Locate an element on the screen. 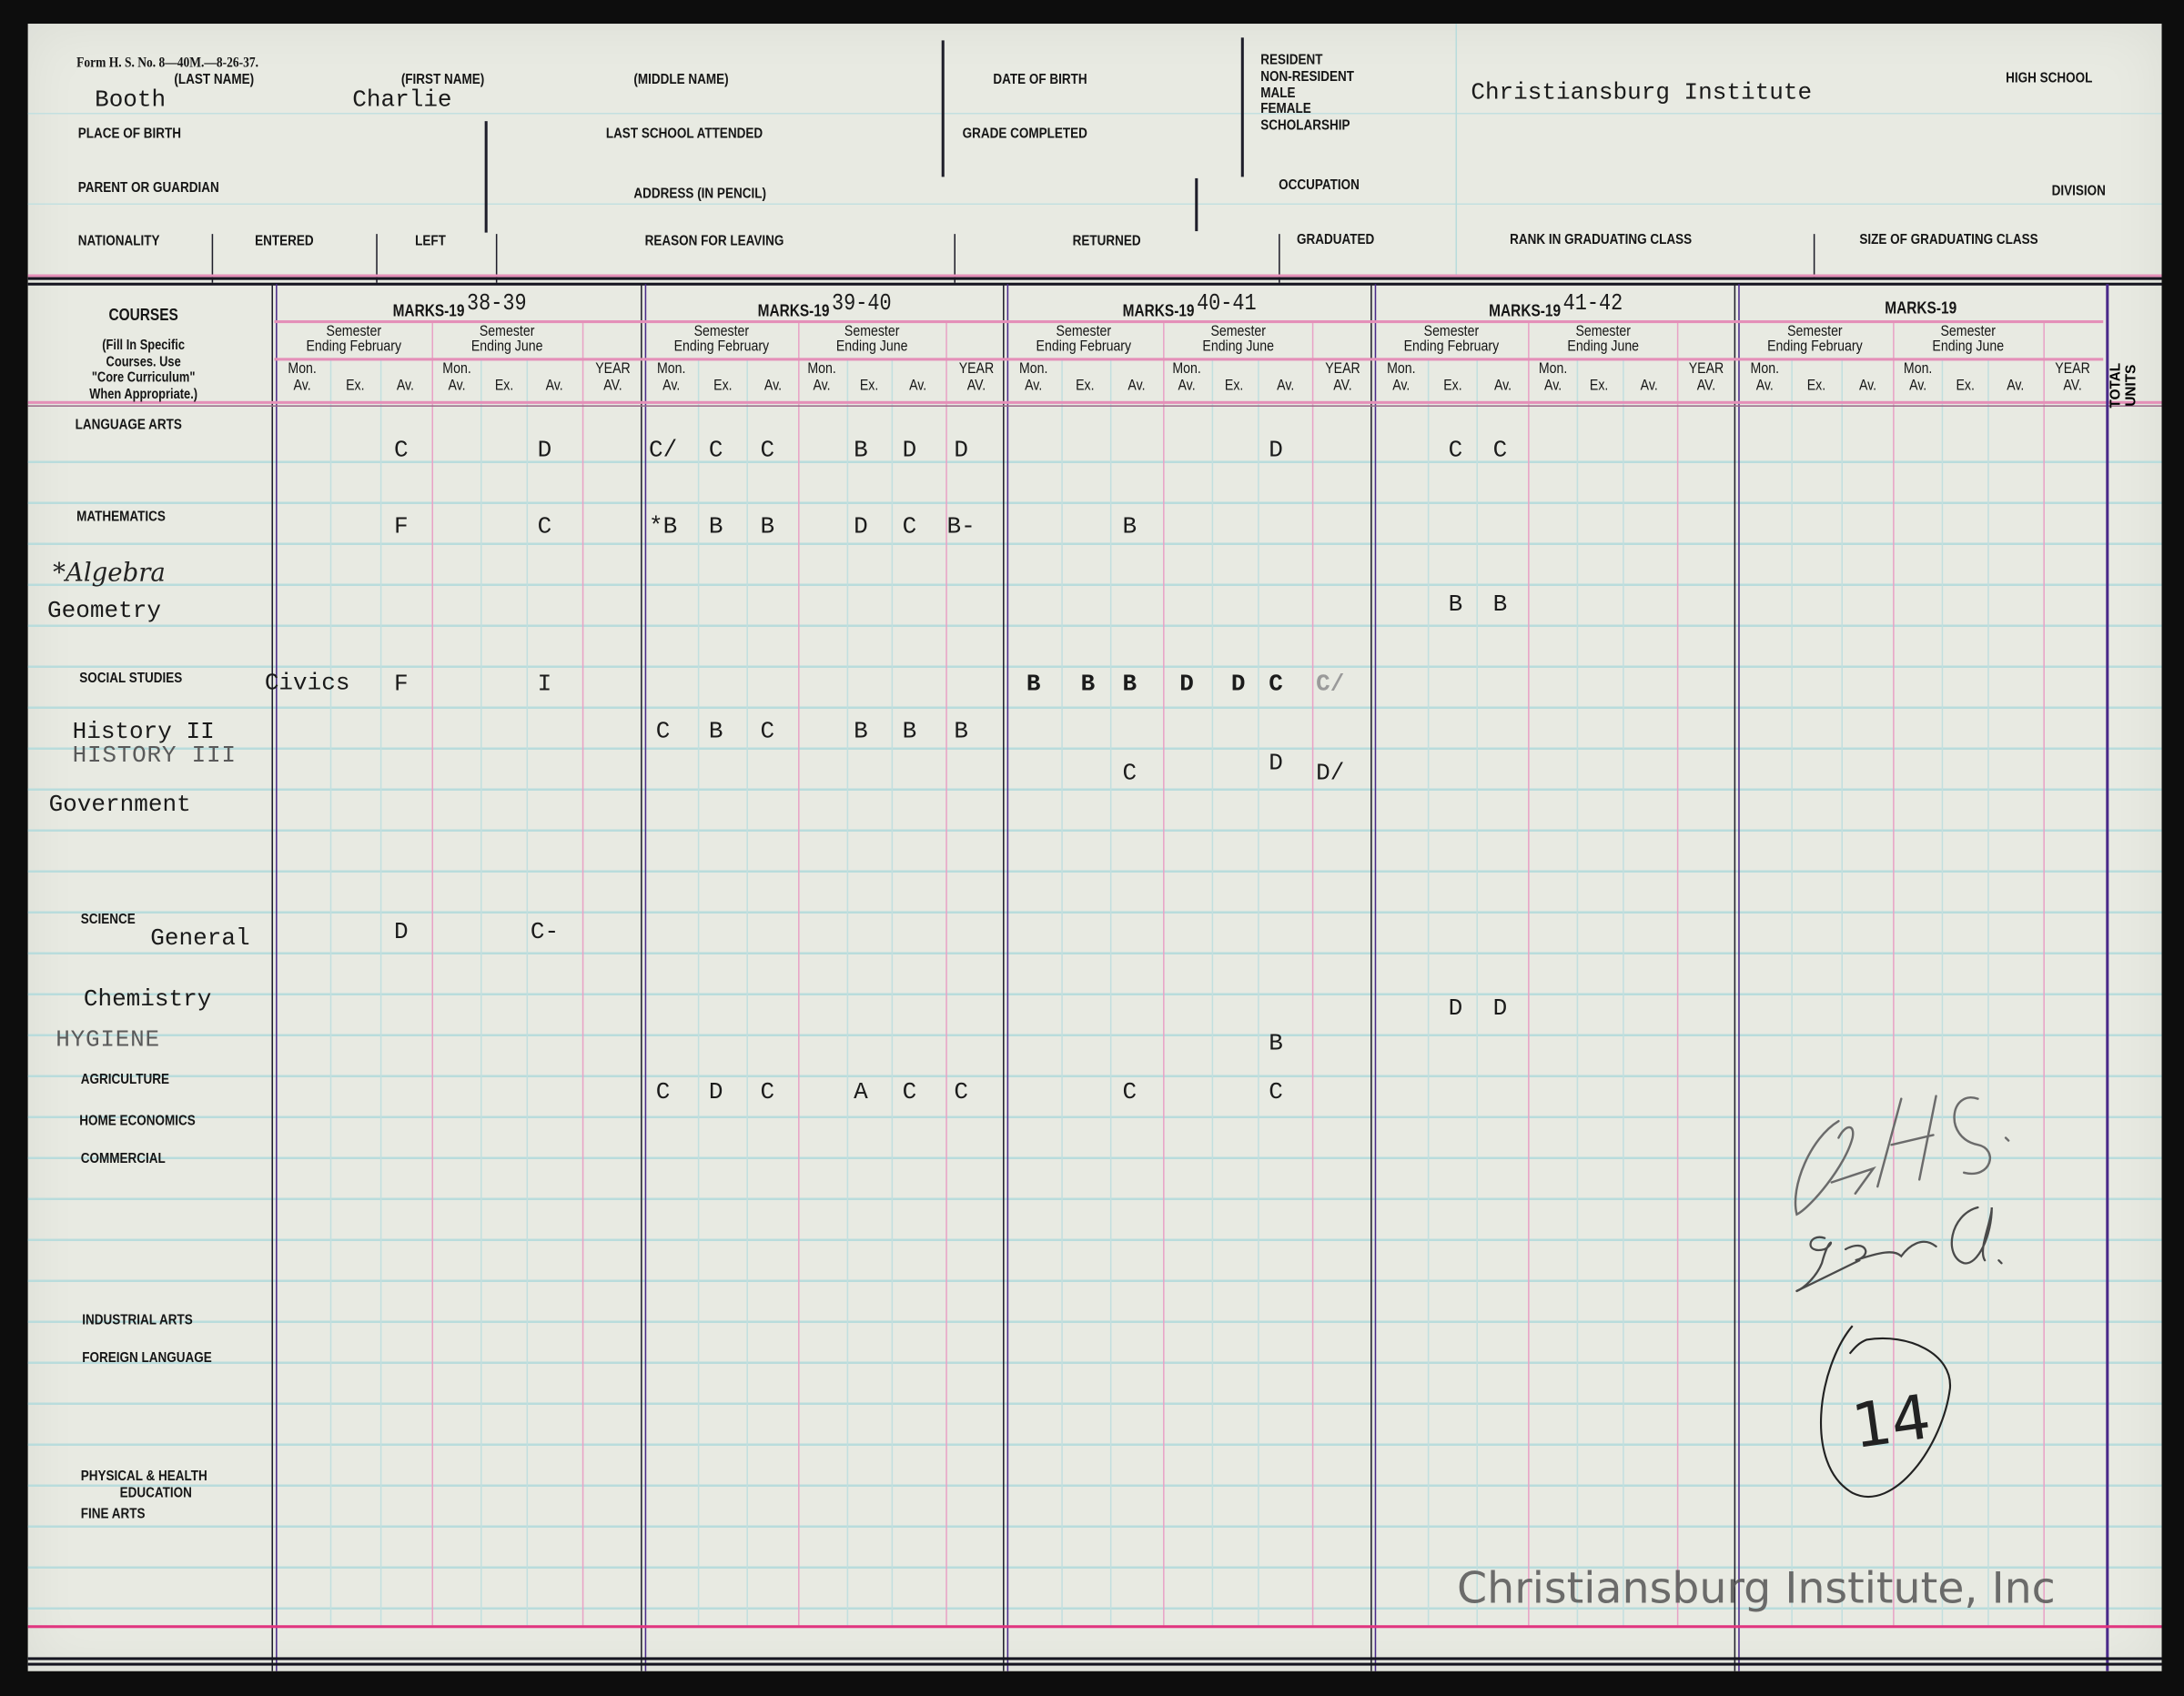 The image size is (2184, 1696). grade-mark: I is located at coordinates (544, 685).